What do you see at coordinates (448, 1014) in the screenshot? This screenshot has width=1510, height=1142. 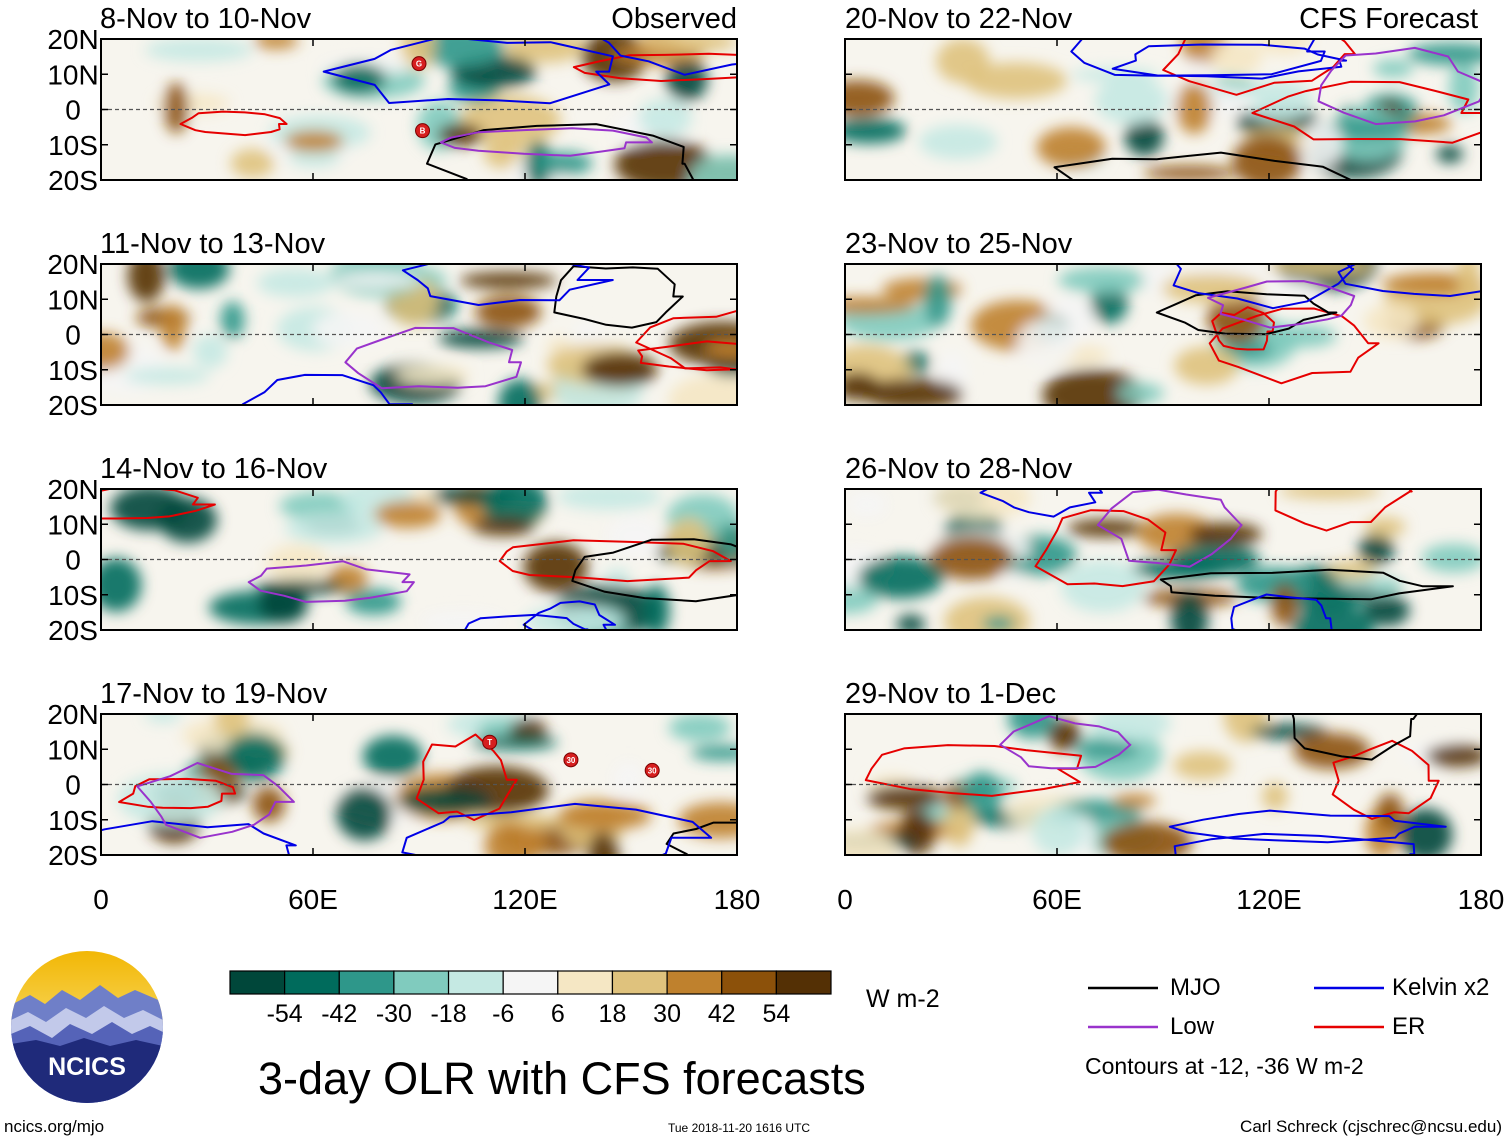 I see `colorbar-tick-label: -18` at bounding box center [448, 1014].